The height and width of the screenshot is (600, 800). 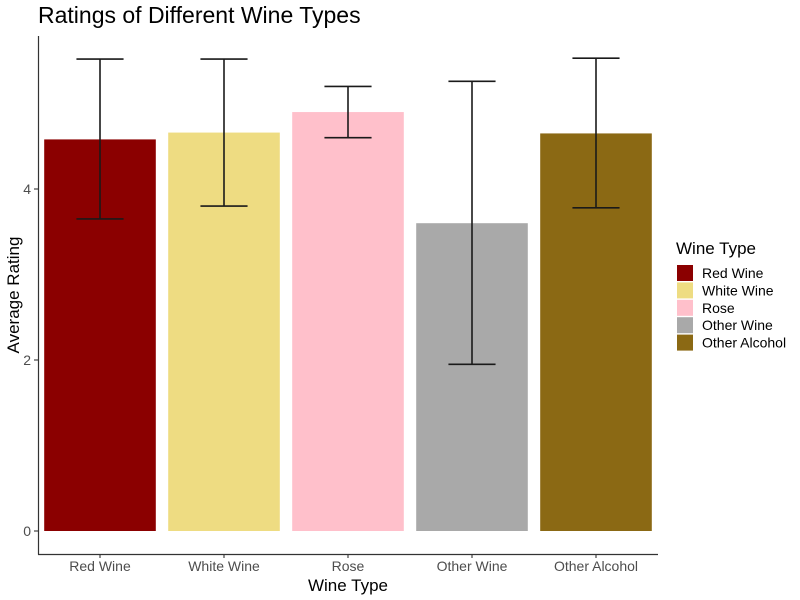 I want to click on x-tick-label: Rose, so click(x=348, y=566).